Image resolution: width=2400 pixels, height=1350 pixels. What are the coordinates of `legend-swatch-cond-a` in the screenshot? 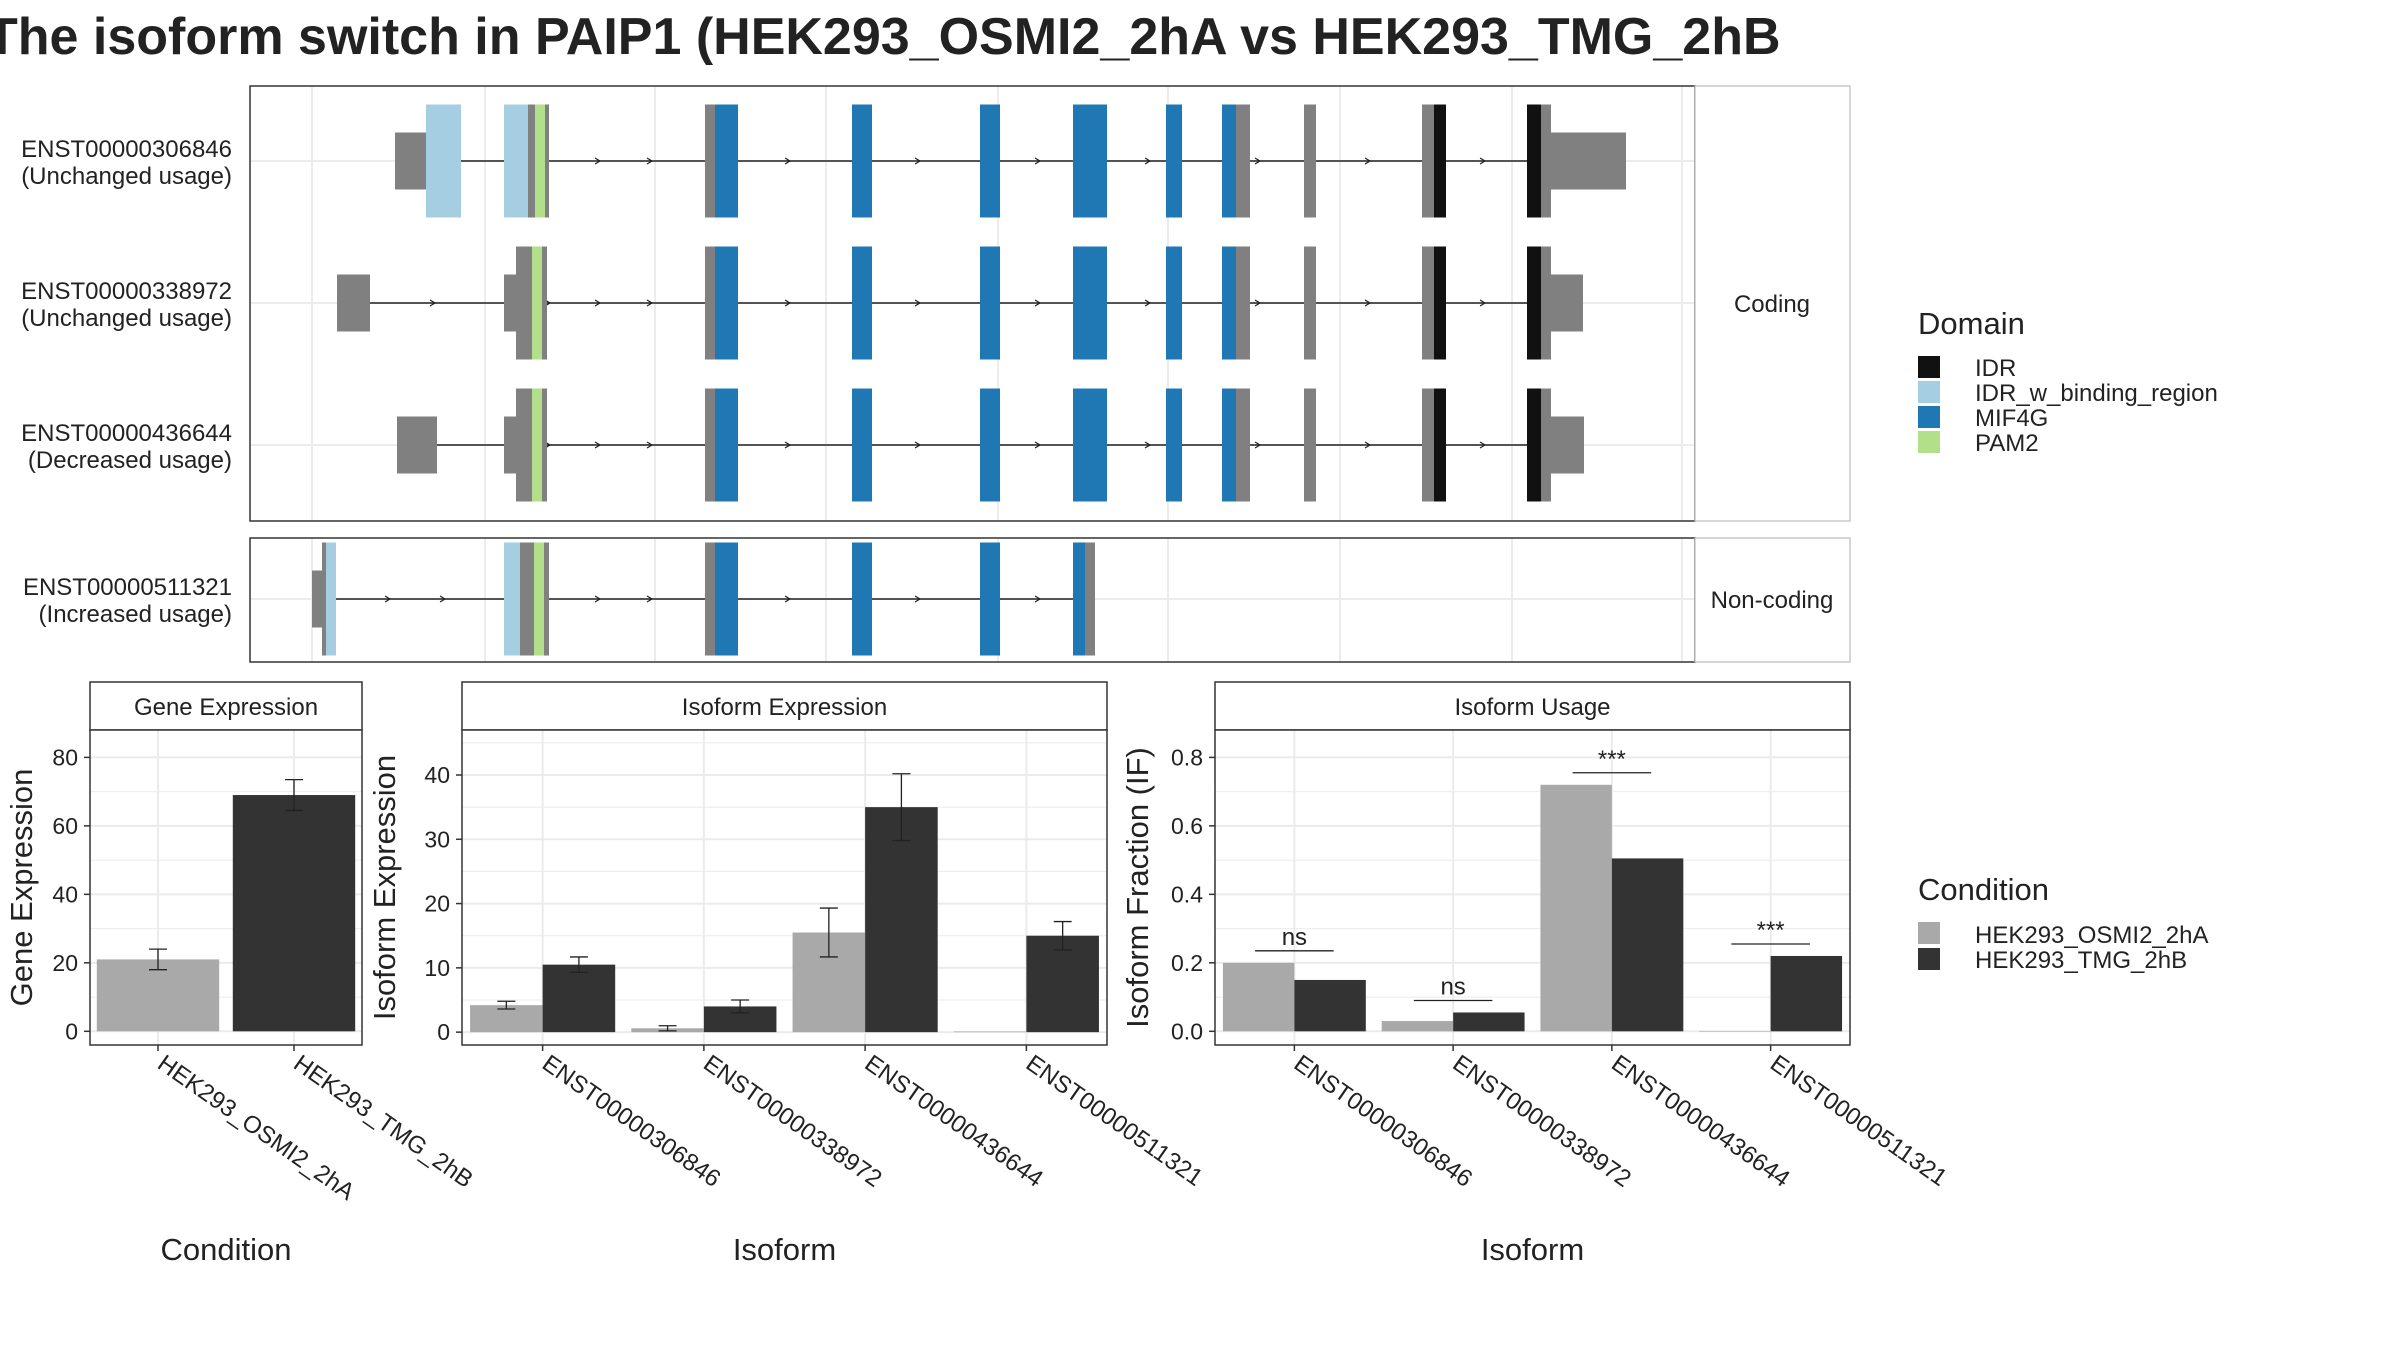 It's located at (1929, 933).